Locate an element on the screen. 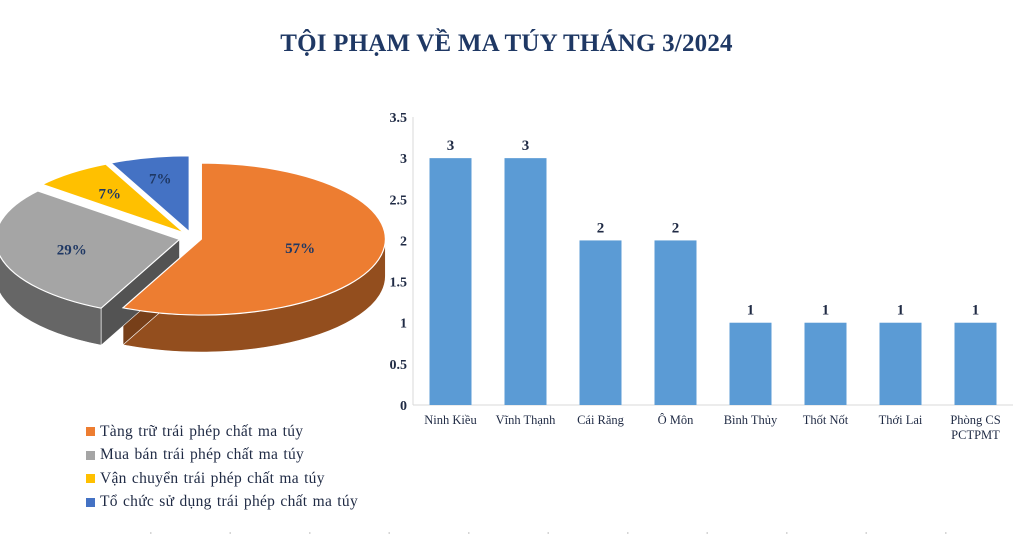 This screenshot has height=537, width=1013. pie-labels: 57% 29% 7% 7% is located at coordinates (186, 214).